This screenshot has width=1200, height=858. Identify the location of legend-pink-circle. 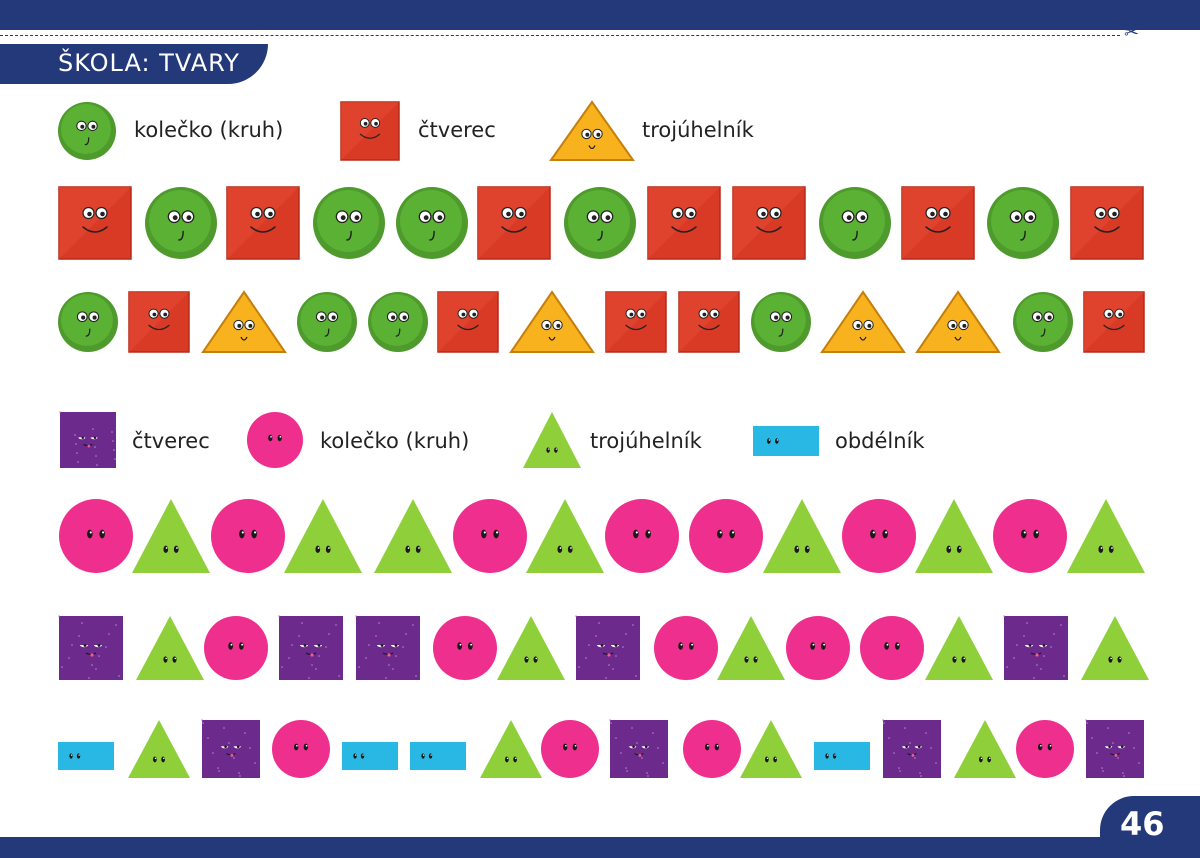
(275, 440).